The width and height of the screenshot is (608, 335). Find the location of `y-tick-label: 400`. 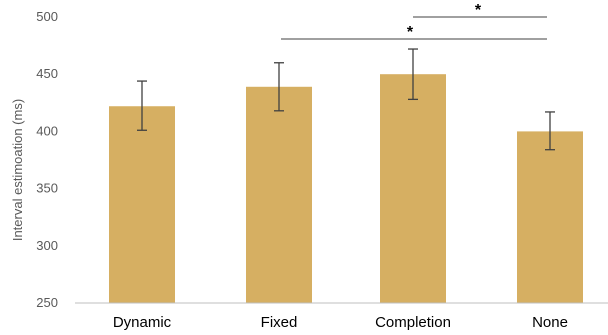

y-tick-label: 400 is located at coordinates (47, 130).